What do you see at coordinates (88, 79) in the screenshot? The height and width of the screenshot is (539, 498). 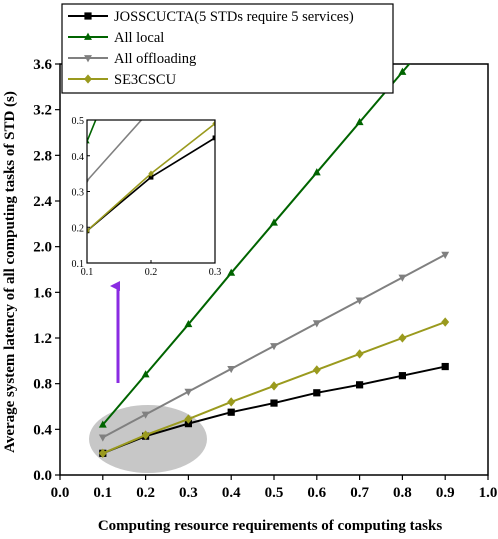 I see `legend-marker-se3cscu` at bounding box center [88, 79].